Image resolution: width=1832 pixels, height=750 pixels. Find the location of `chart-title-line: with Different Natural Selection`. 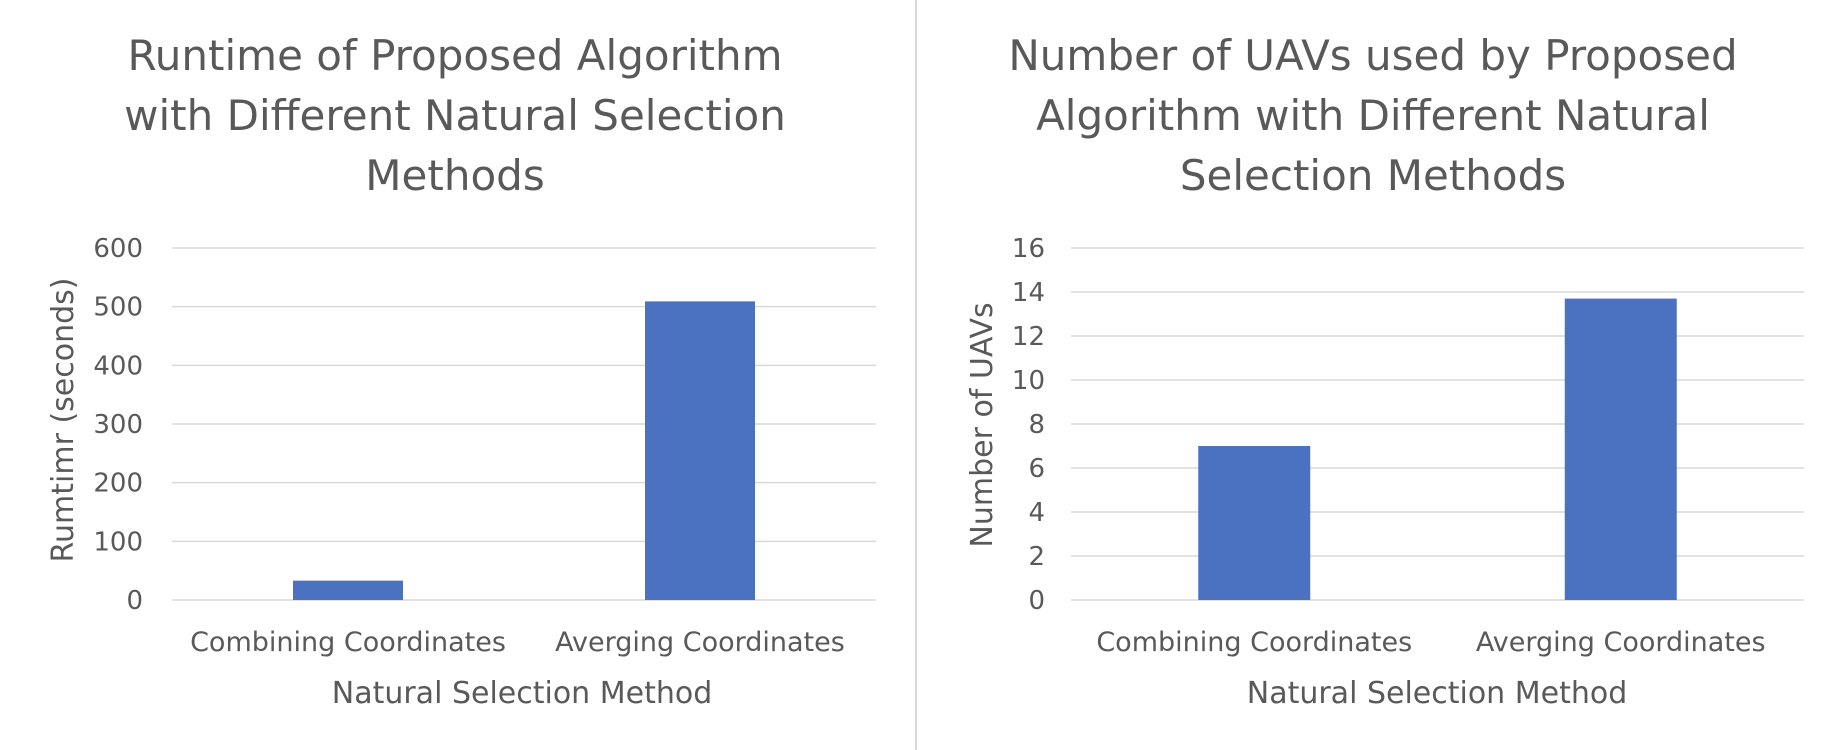

chart-title-line: with Different Natural Selection is located at coordinates (455, 115).